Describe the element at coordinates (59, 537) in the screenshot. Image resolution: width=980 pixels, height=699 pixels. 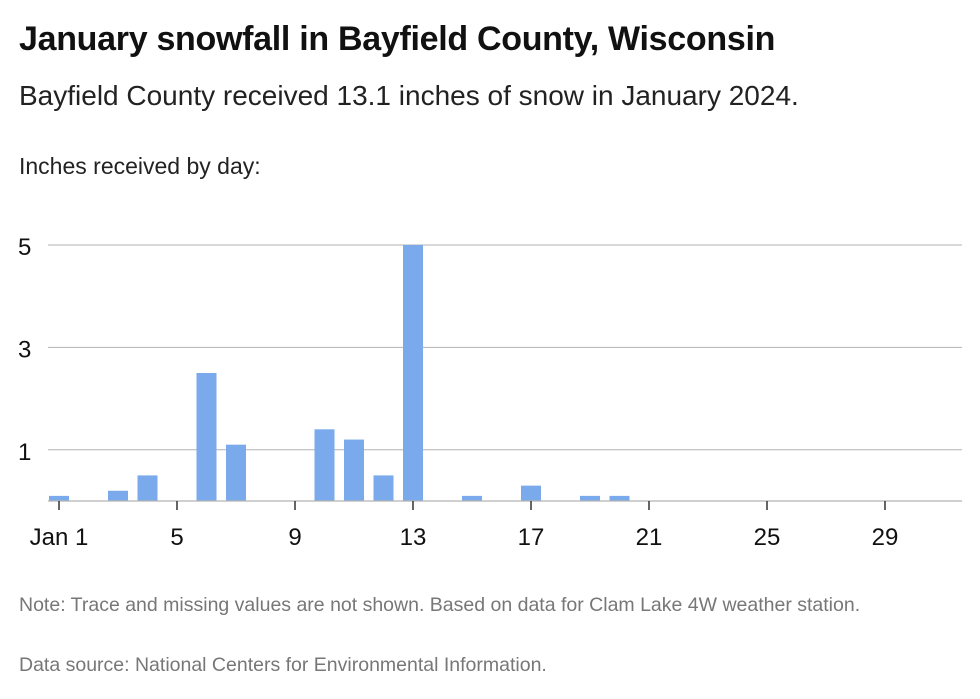
I see `x-tick-label: Jan 1` at that location.